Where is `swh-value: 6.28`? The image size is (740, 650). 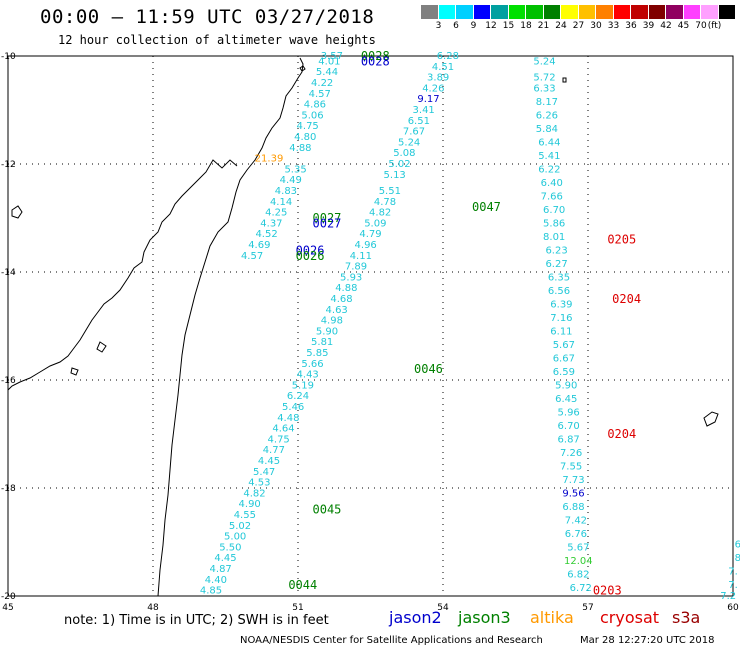
swh-value: 6.28 is located at coordinates (448, 56).